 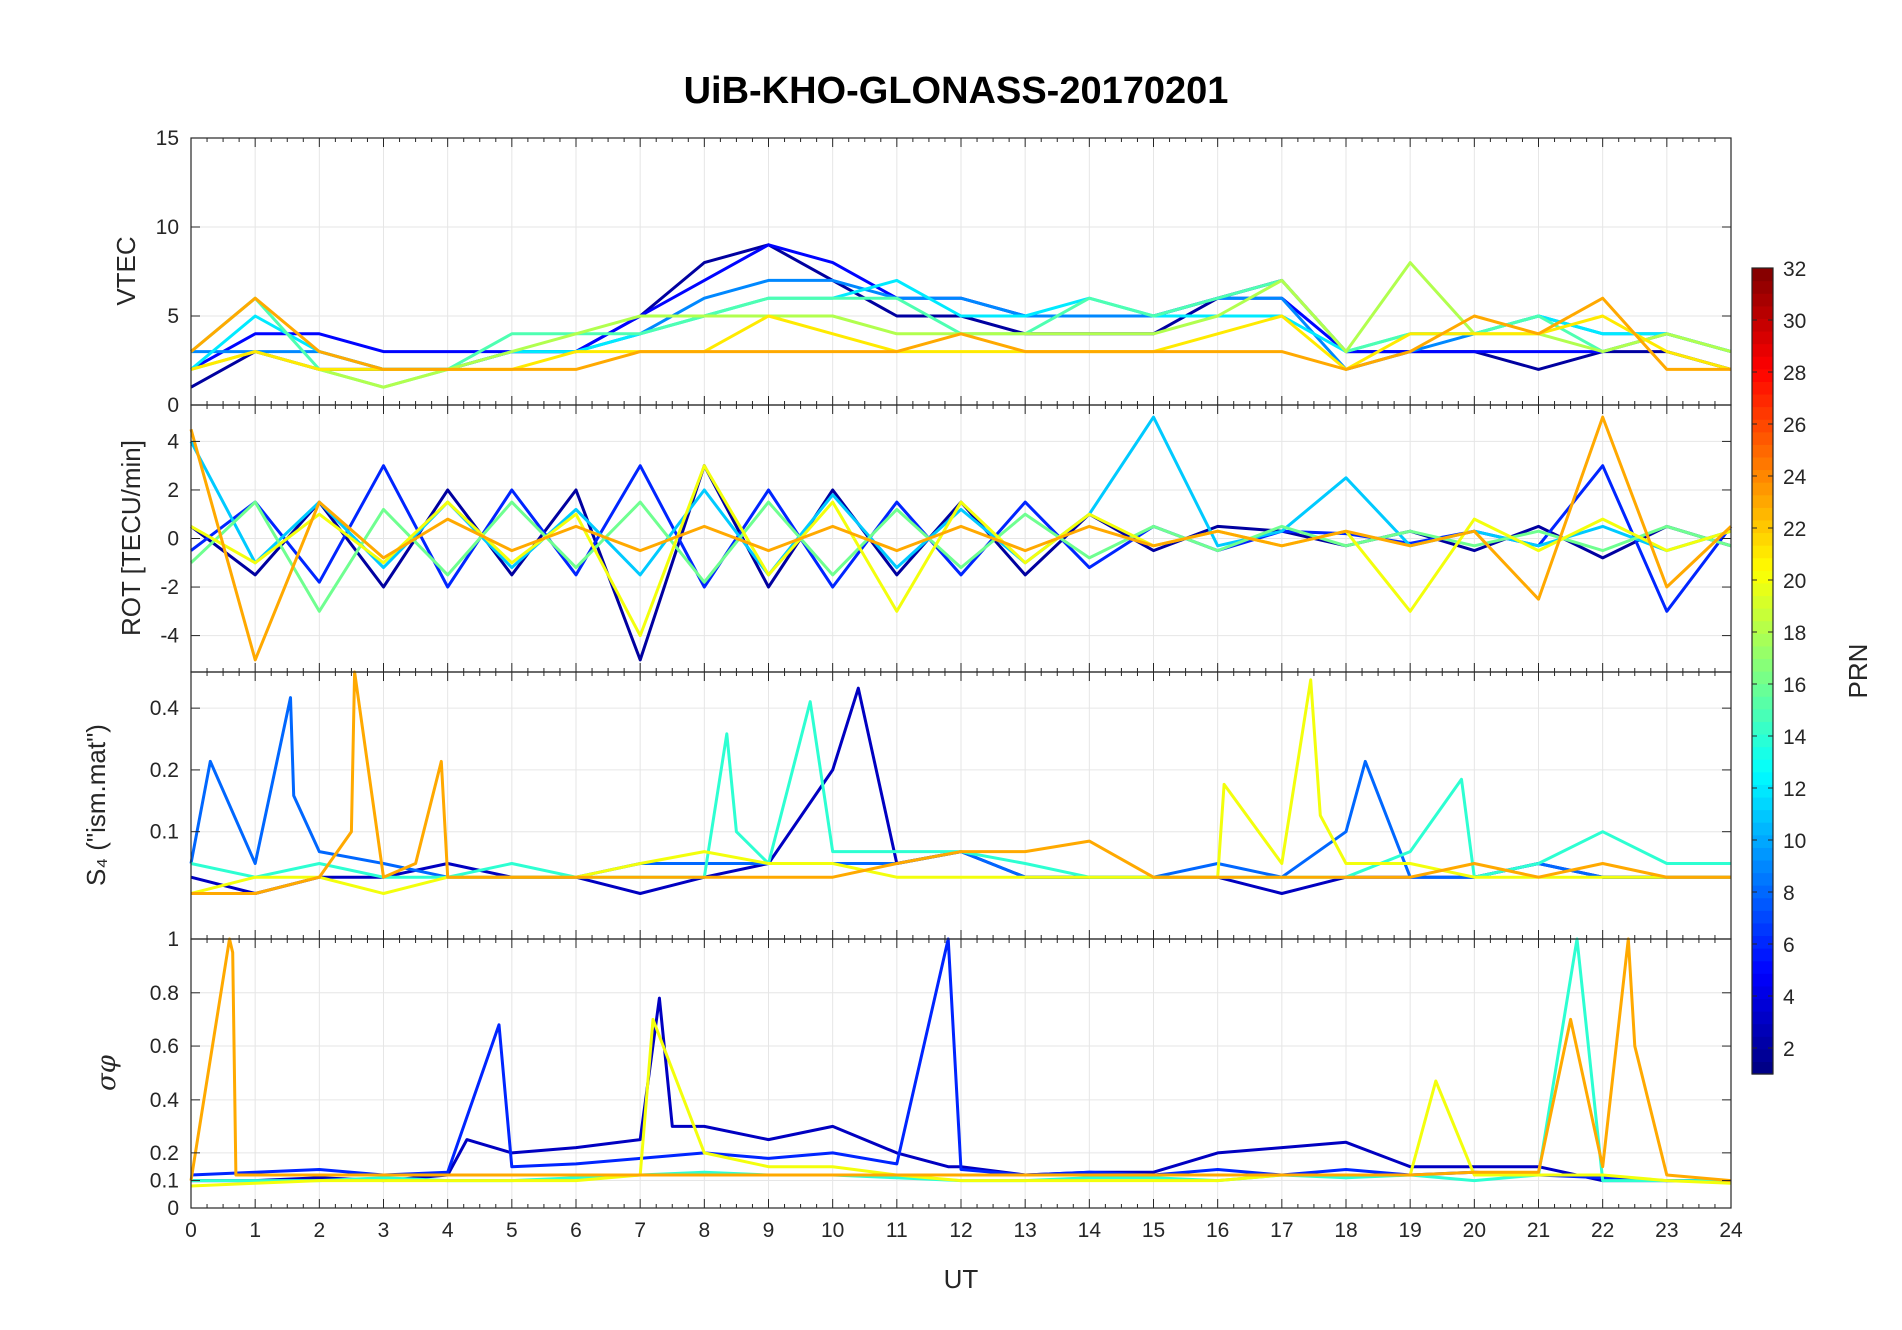 I want to click on x-tick-label: 18, so click(x=1345, y=1230).